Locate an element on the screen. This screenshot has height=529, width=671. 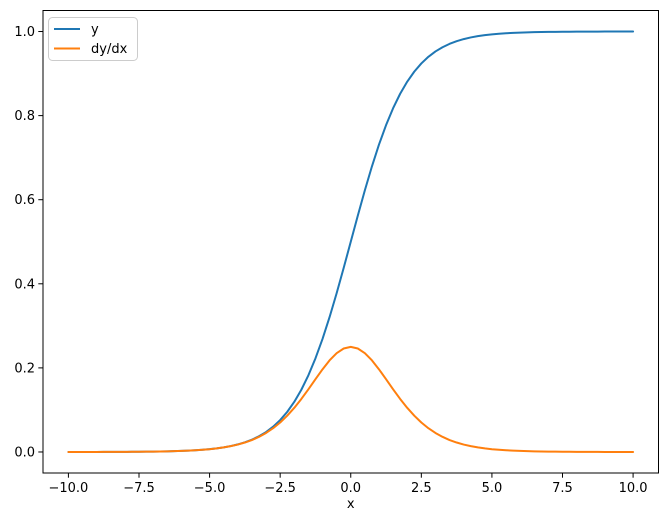
x-tick-label: 7.5 is located at coordinates (562, 488).